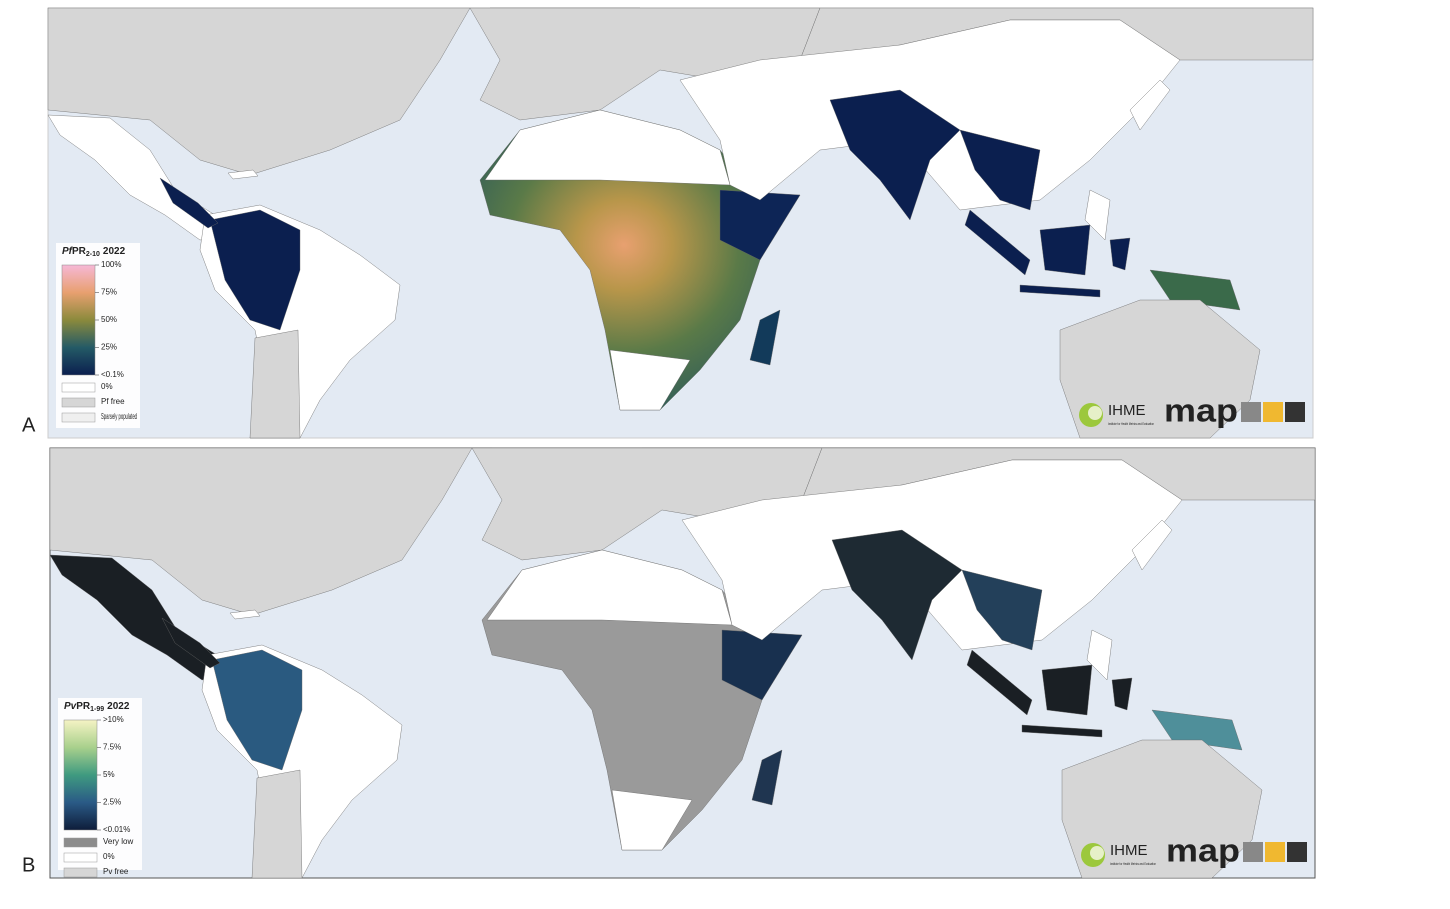 The width and height of the screenshot is (1450, 909). I want to click on legend-key-label: Sparsely populated, so click(119, 416).